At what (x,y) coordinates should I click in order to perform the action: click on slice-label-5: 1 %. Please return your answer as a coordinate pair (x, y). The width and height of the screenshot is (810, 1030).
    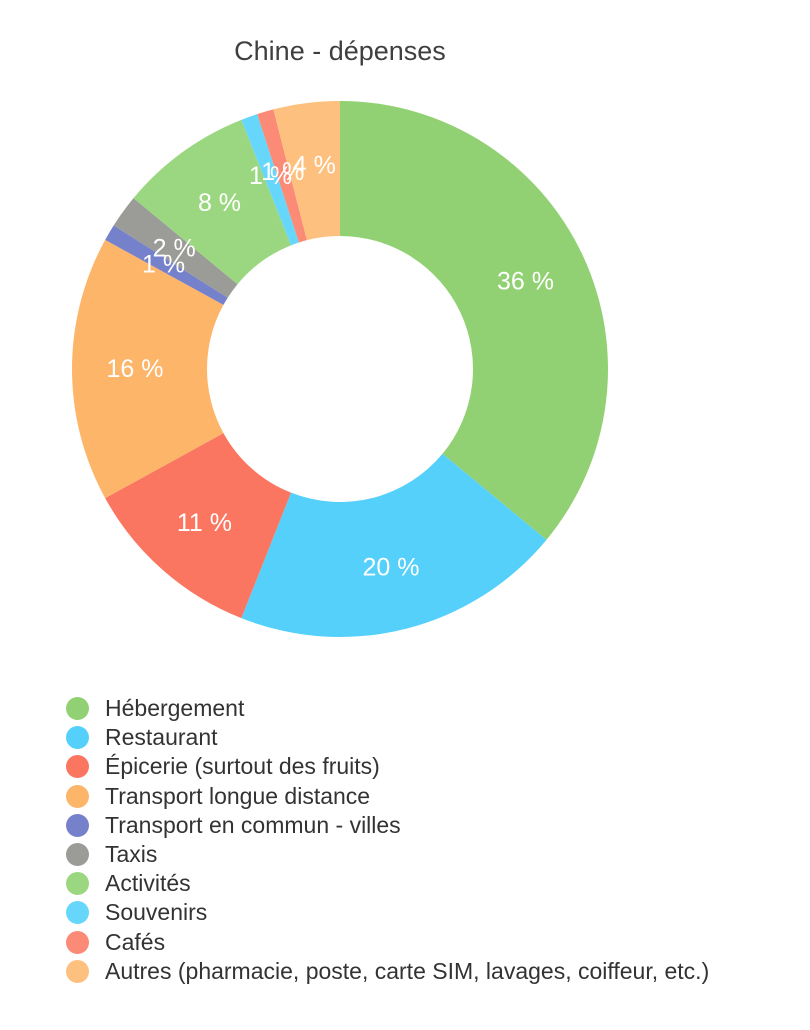
    Looking at the image, I should click on (163, 265).